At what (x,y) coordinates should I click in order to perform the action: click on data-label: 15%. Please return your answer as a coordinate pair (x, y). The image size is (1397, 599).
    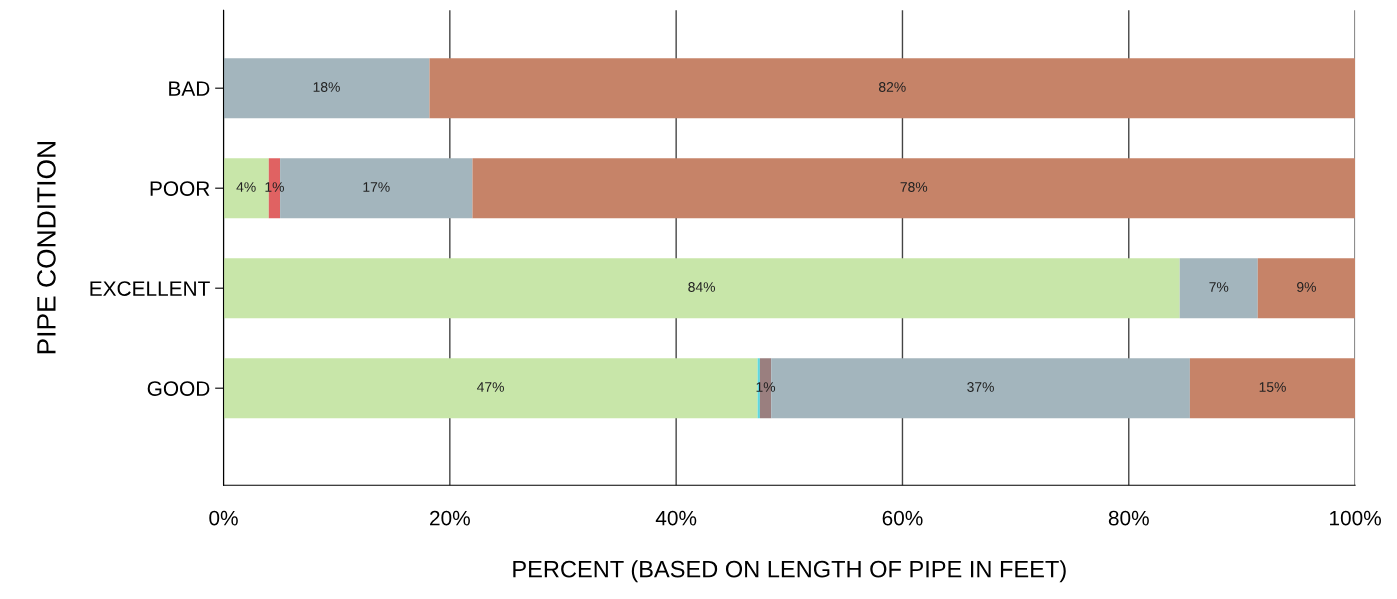
    Looking at the image, I should click on (1272, 387).